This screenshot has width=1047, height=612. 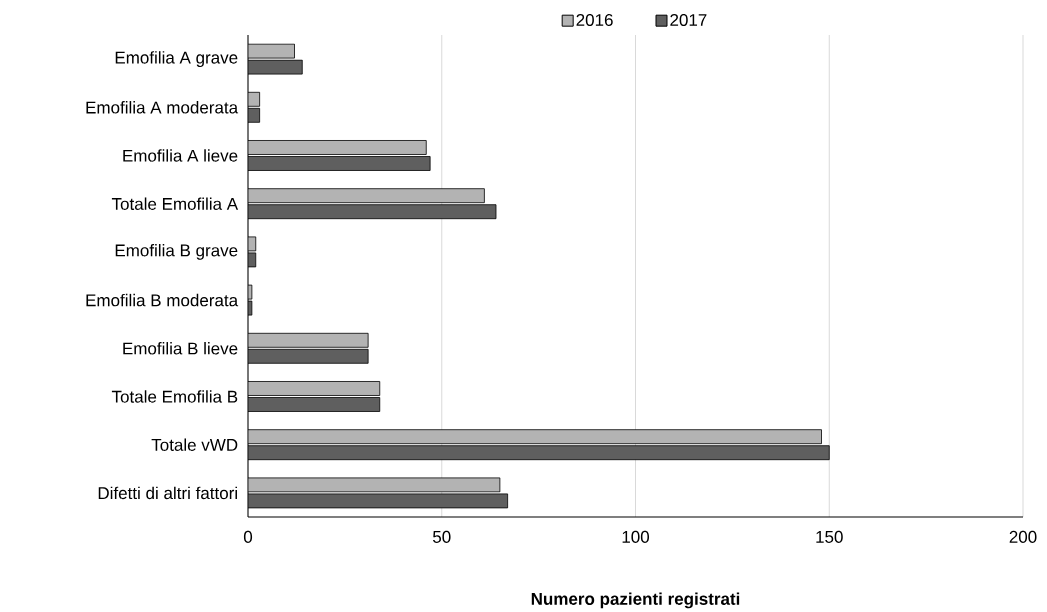 What do you see at coordinates (635, 600) in the screenshot?
I see `x-axis-title: Numero pazienti registrati` at bounding box center [635, 600].